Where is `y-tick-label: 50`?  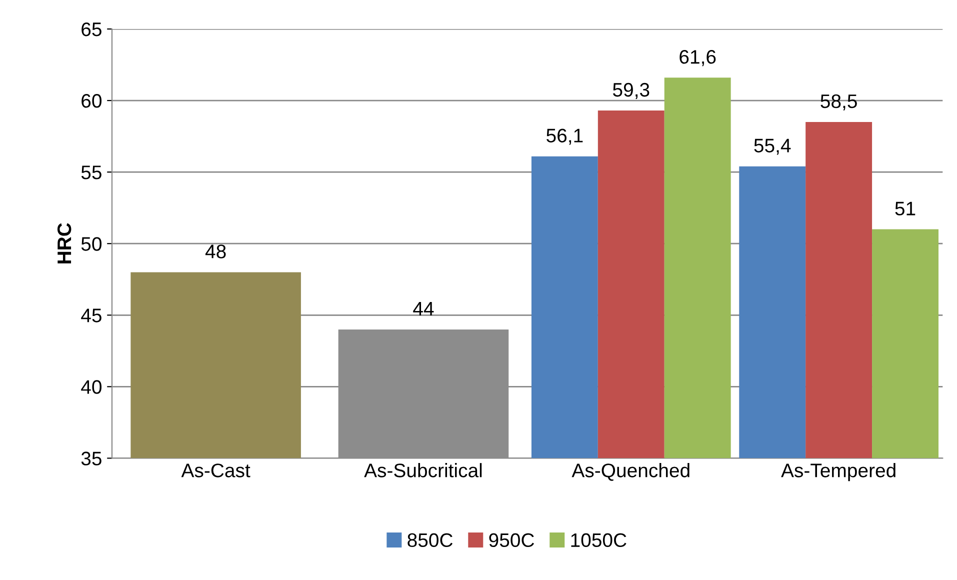
y-tick-label: 50 is located at coordinates (91, 244).